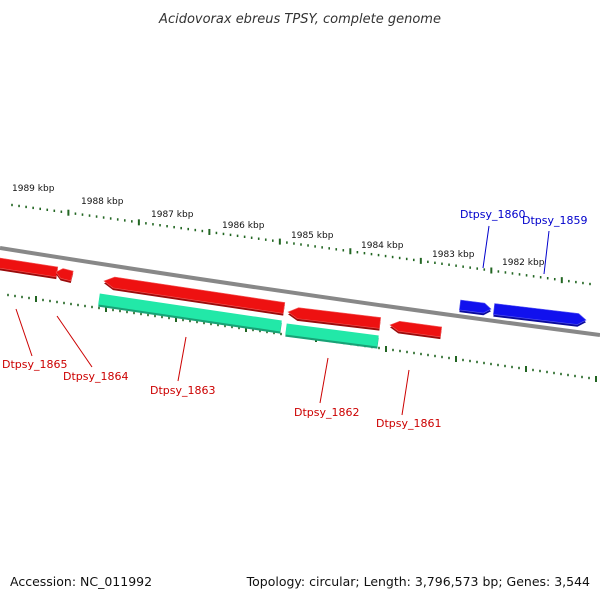 The height and width of the screenshot is (600, 600). Describe the element at coordinates (172, 215) in the screenshot. I see `tick-label: 1987 kbp` at that location.